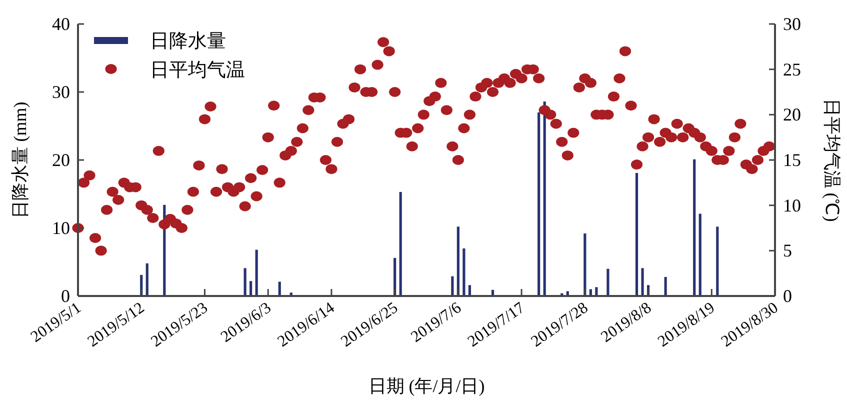  I want to click on y-tick-label: 10, so click(61, 228).